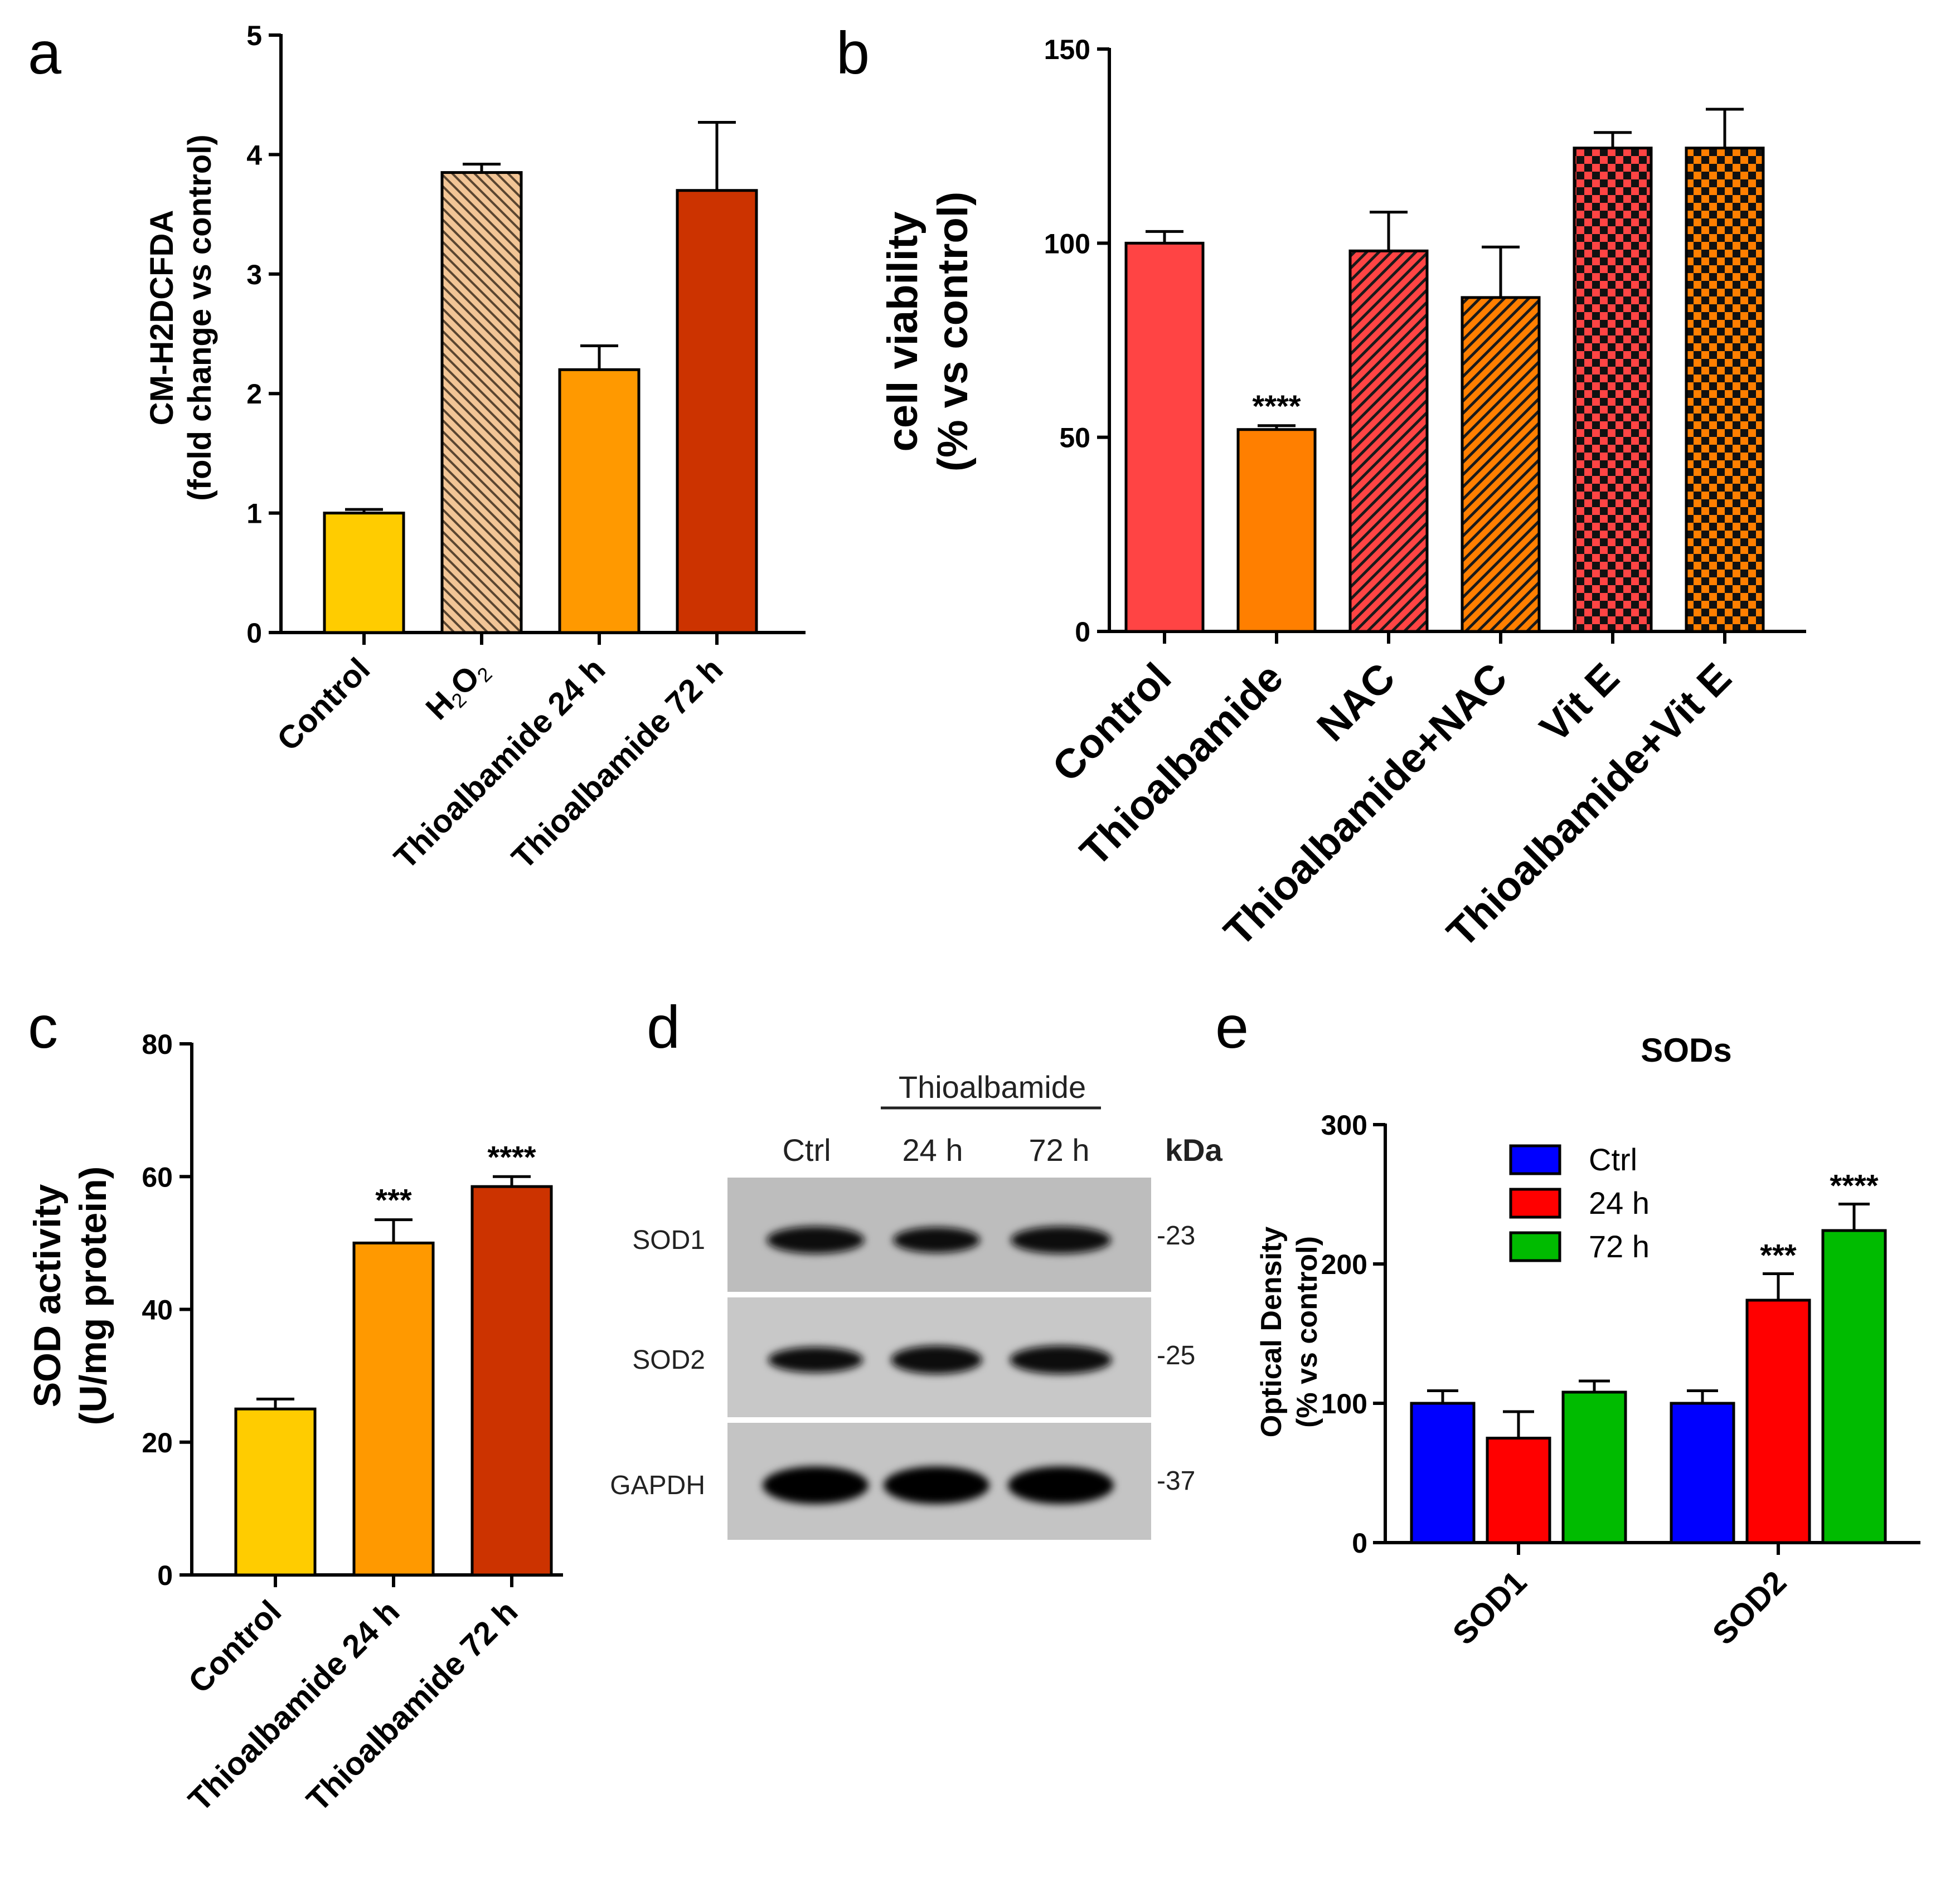  What do you see at coordinates (1619, 1246) in the screenshot?
I see `legend-label: 72 h` at bounding box center [1619, 1246].